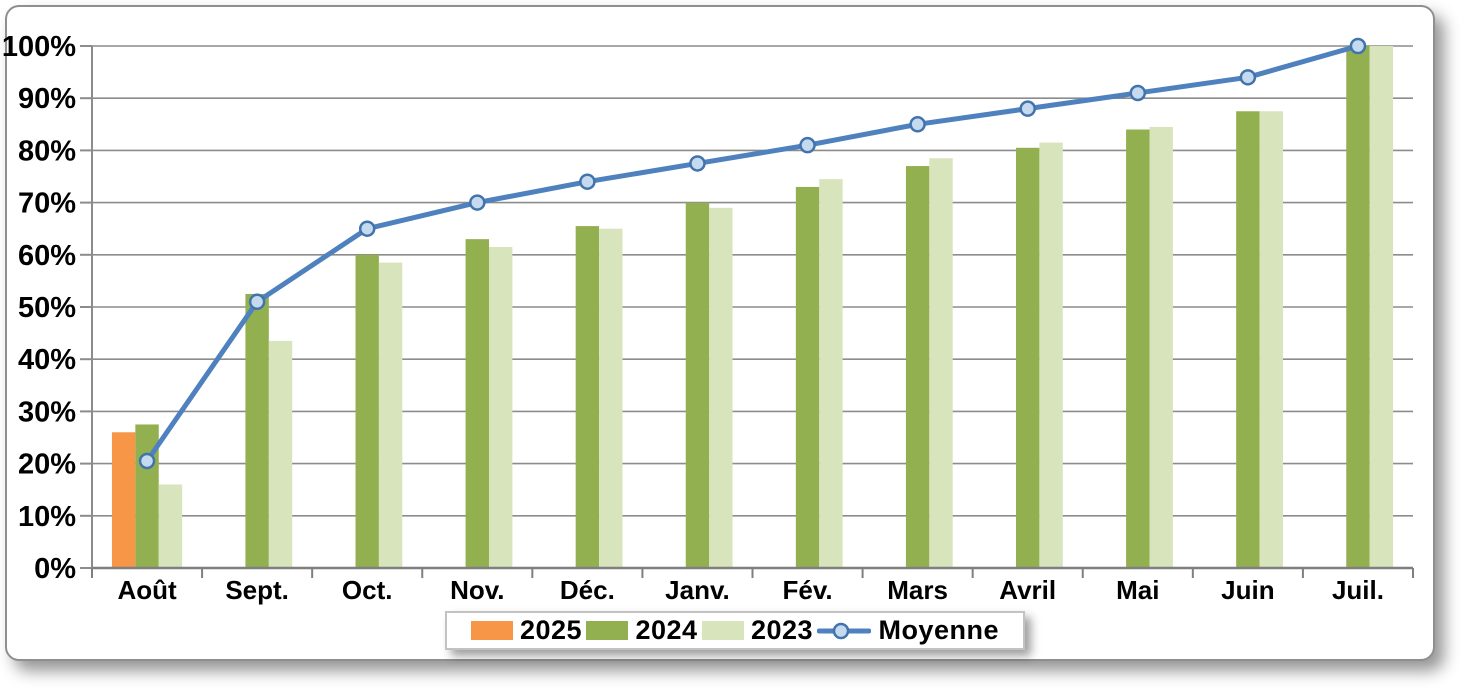  What do you see at coordinates (1271, 339) in the screenshot?
I see `bar-2023-Juin` at bounding box center [1271, 339].